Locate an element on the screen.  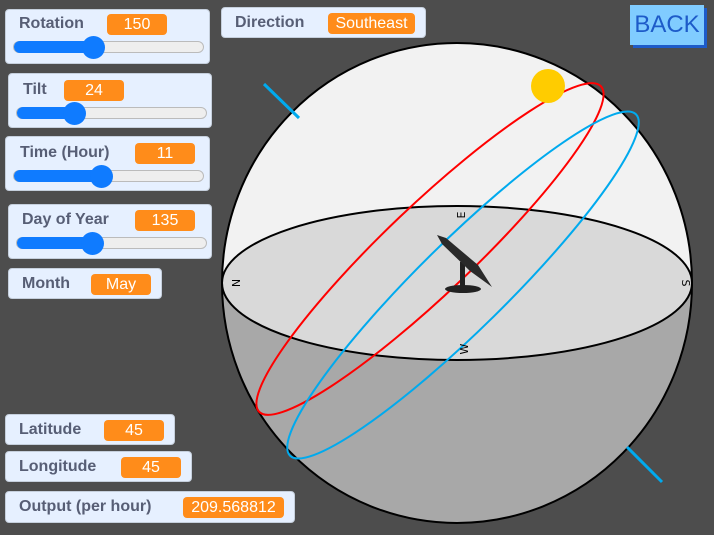
month-label: Month is located at coordinates (46, 283).